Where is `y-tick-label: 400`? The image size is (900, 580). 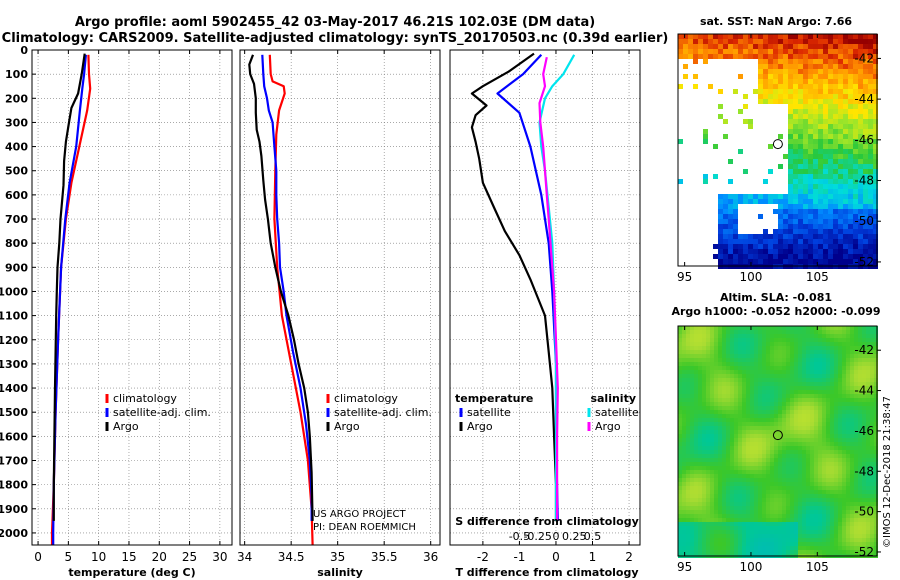 y-tick-label: 400 is located at coordinates (16, 147).